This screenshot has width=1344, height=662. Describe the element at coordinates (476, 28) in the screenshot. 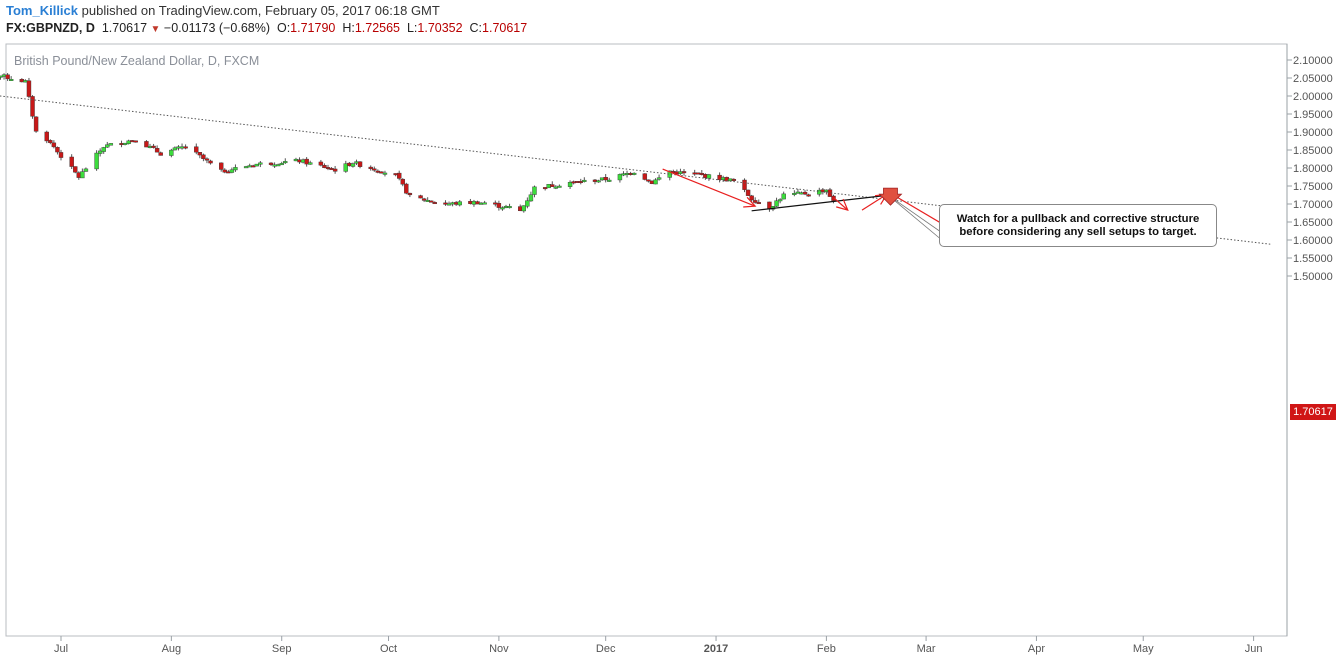

I see `close-label: C:` at that location.